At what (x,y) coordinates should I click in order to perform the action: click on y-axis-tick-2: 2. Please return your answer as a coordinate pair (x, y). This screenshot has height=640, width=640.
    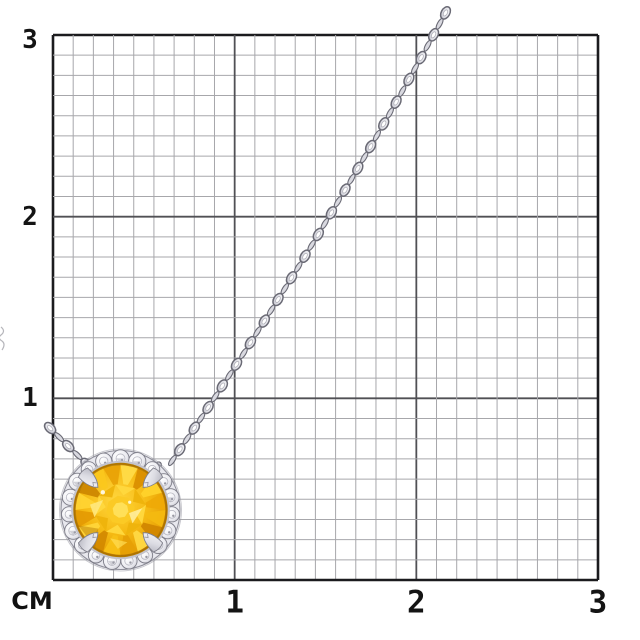
    Looking at the image, I should click on (30, 216).